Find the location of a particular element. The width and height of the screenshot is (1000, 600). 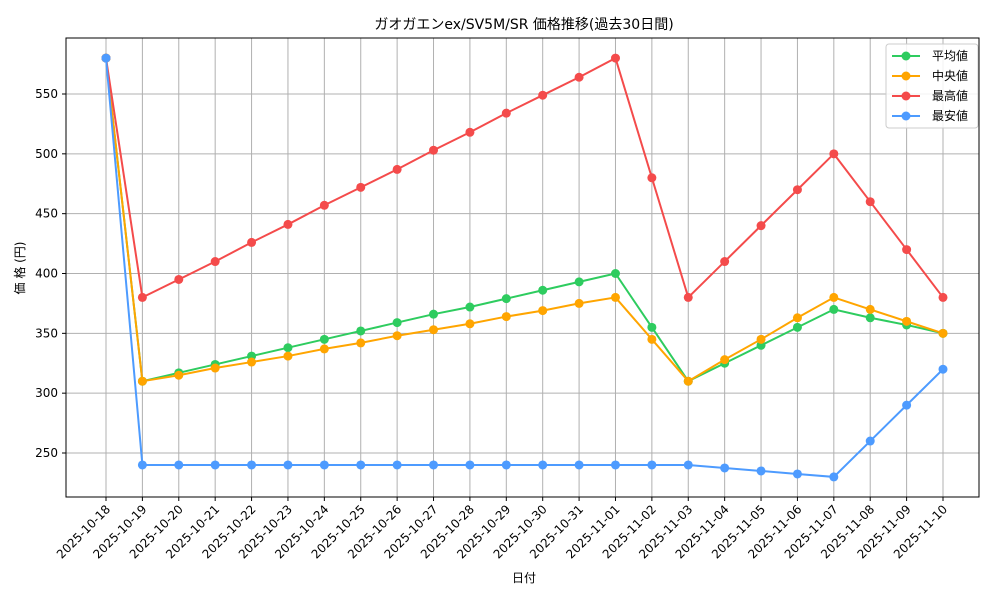

legend-entry: 平均値 is located at coordinates (950, 55).